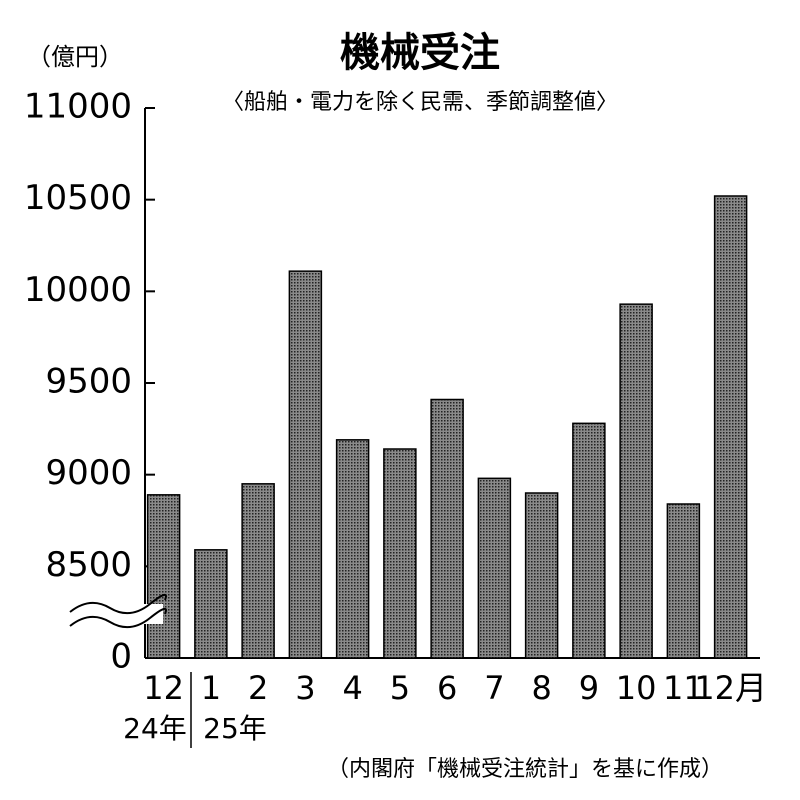 The width and height of the screenshot is (800, 800). Describe the element at coordinates (88, 565) in the screenshot. I see `y-tick-label: 8500` at that location.